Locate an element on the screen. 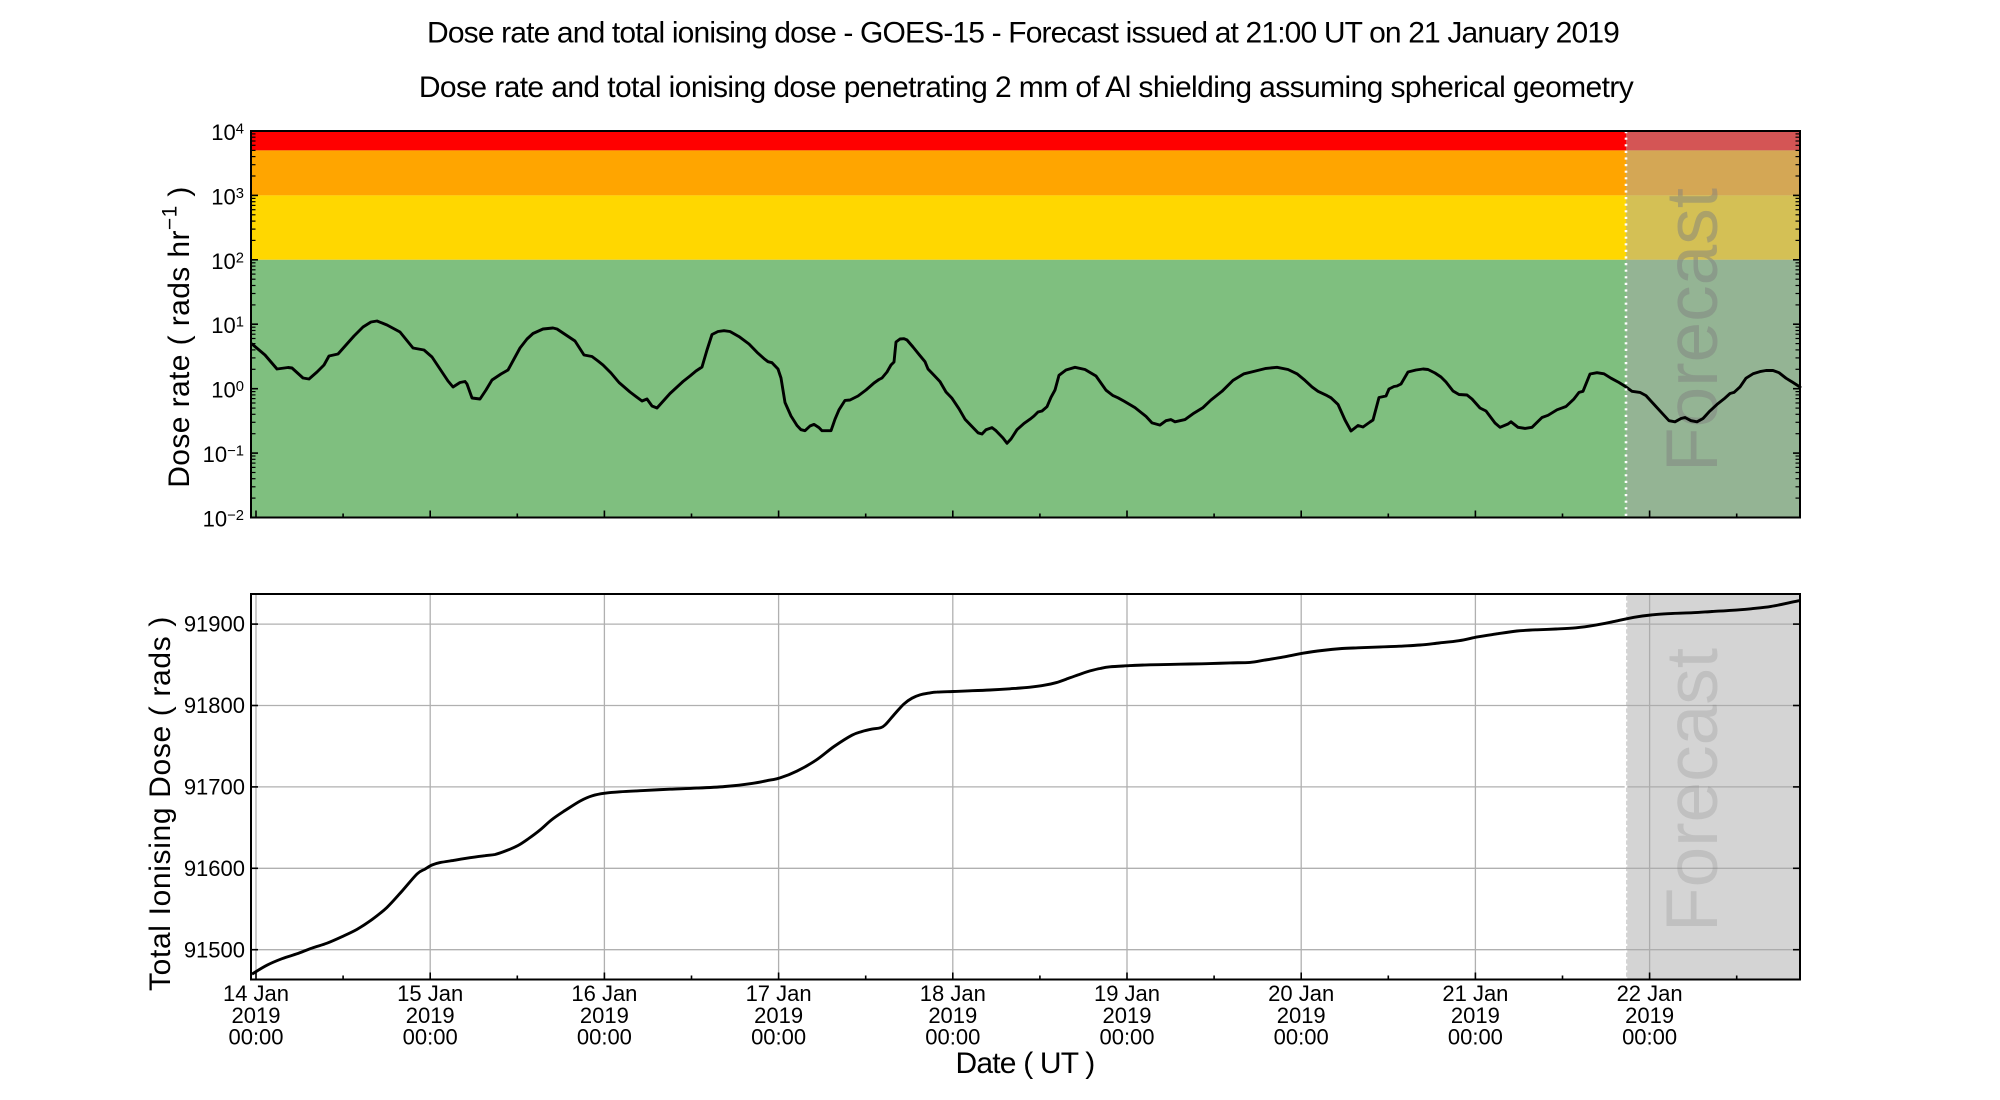  svg-text: 91600 is located at coordinates (214, 868).